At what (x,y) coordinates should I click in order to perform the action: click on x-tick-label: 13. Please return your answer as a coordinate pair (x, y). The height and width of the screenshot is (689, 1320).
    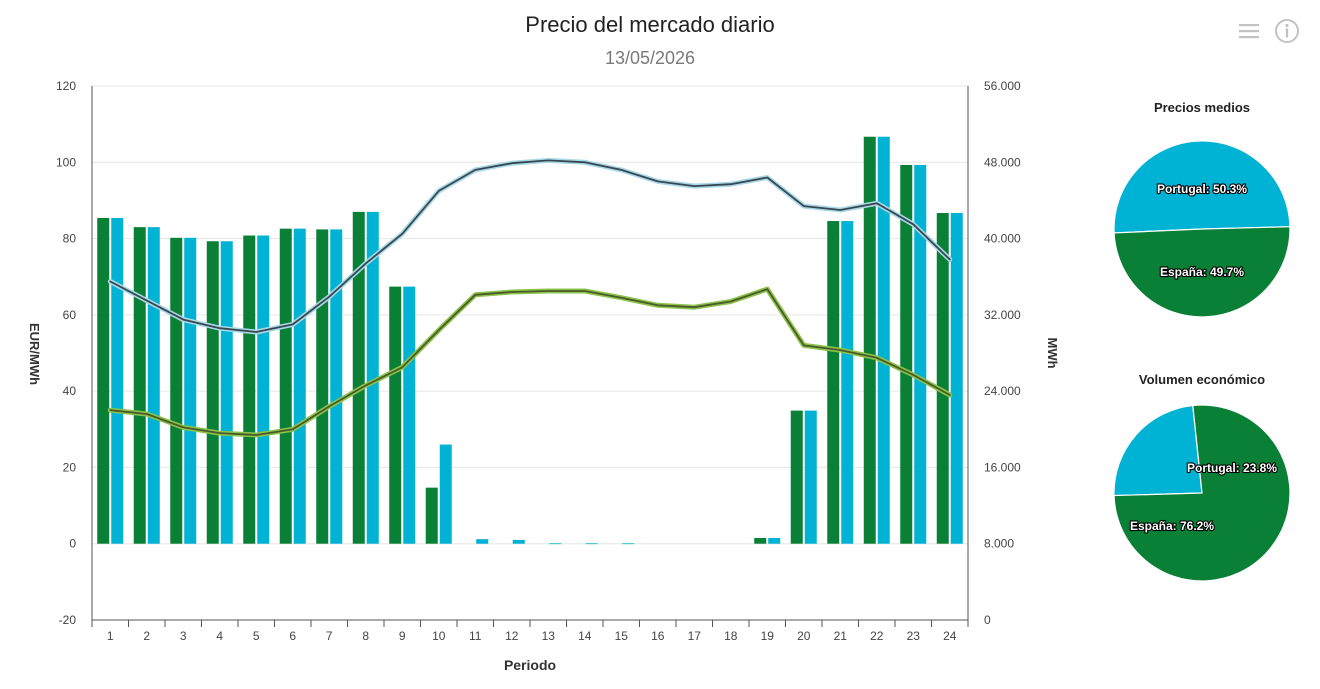
    Looking at the image, I should click on (549, 636).